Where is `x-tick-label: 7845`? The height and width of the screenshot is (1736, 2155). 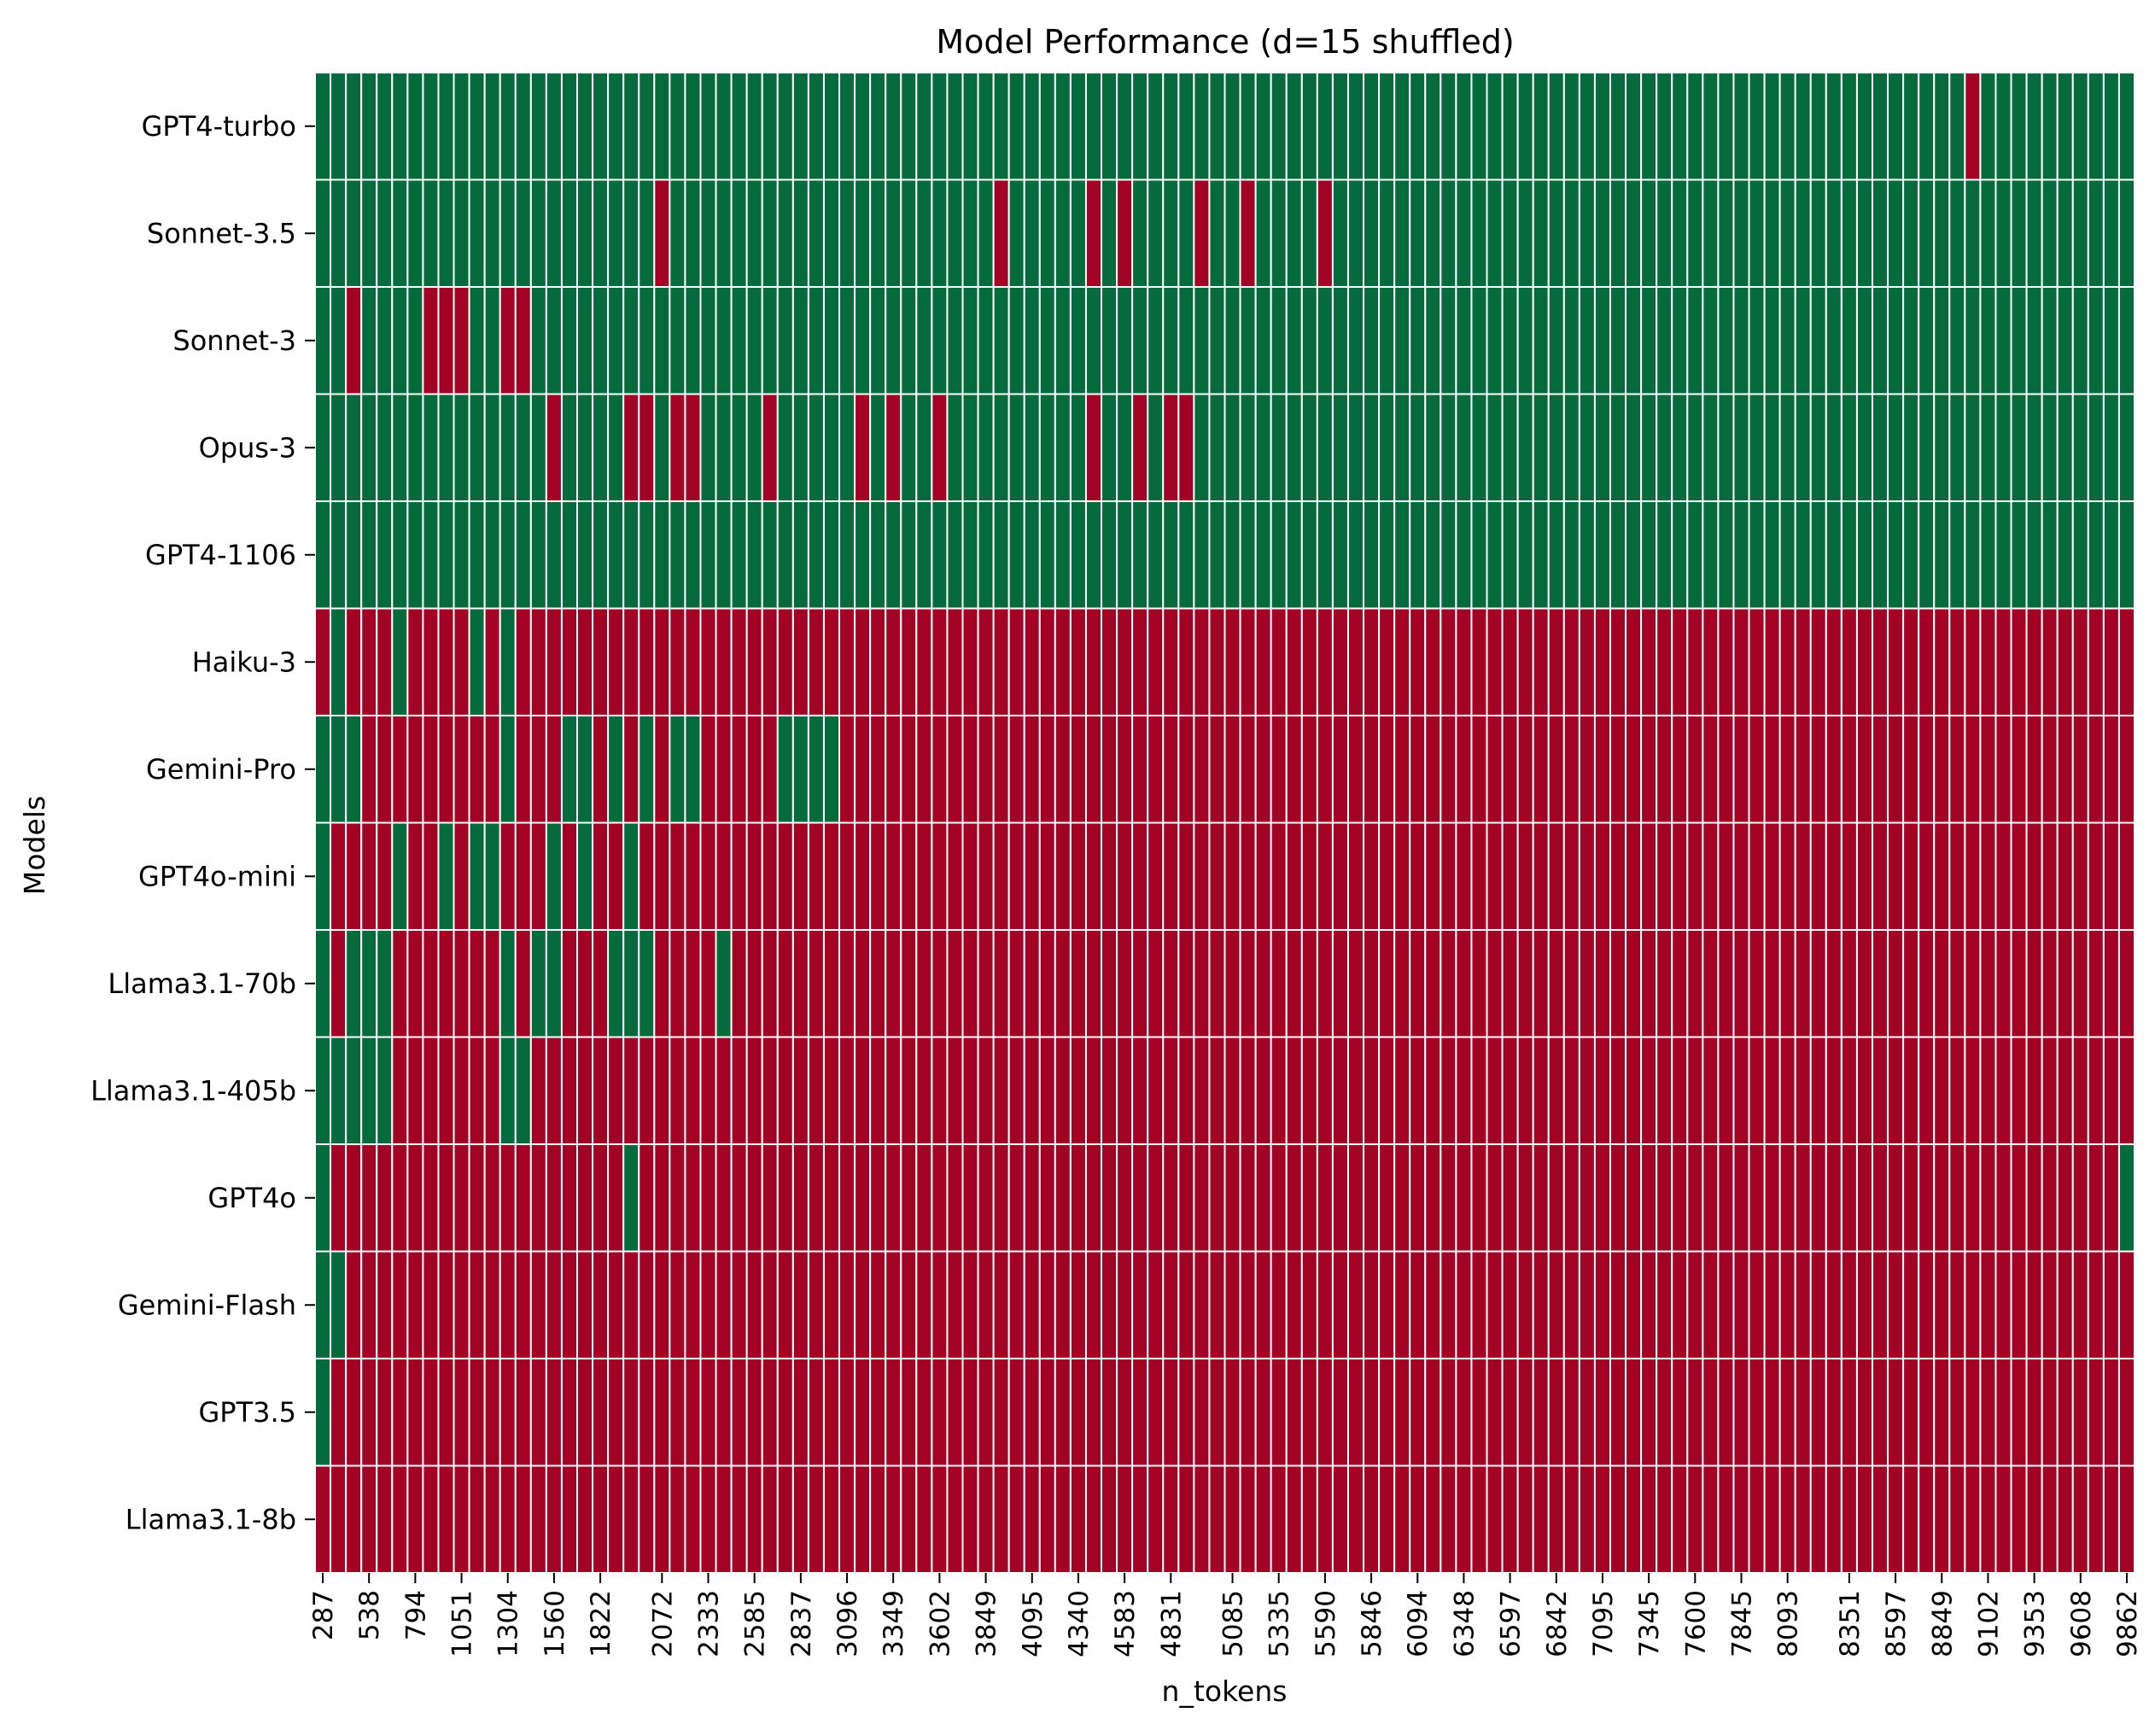
x-tick-label: 7845 is located at coordinates (1743, 1623).